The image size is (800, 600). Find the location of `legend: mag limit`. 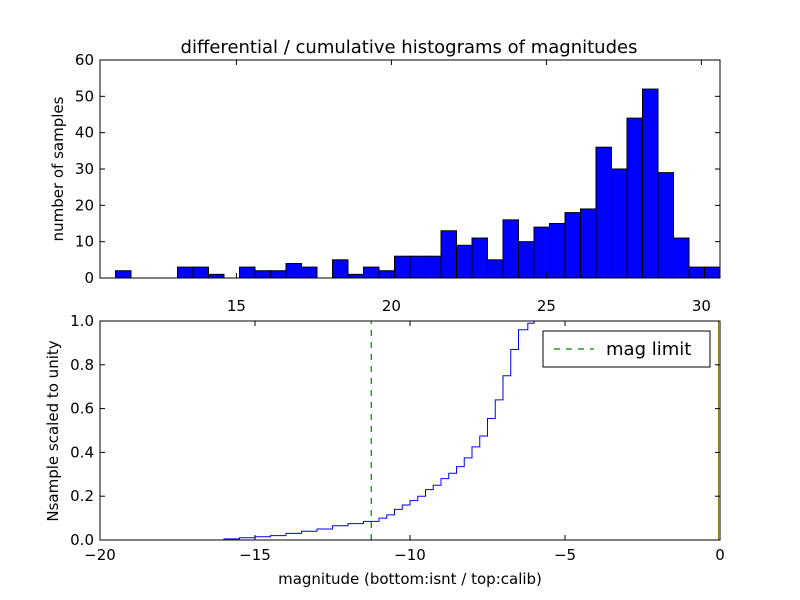

legend: mag limit is located at coordinates (626, 349).